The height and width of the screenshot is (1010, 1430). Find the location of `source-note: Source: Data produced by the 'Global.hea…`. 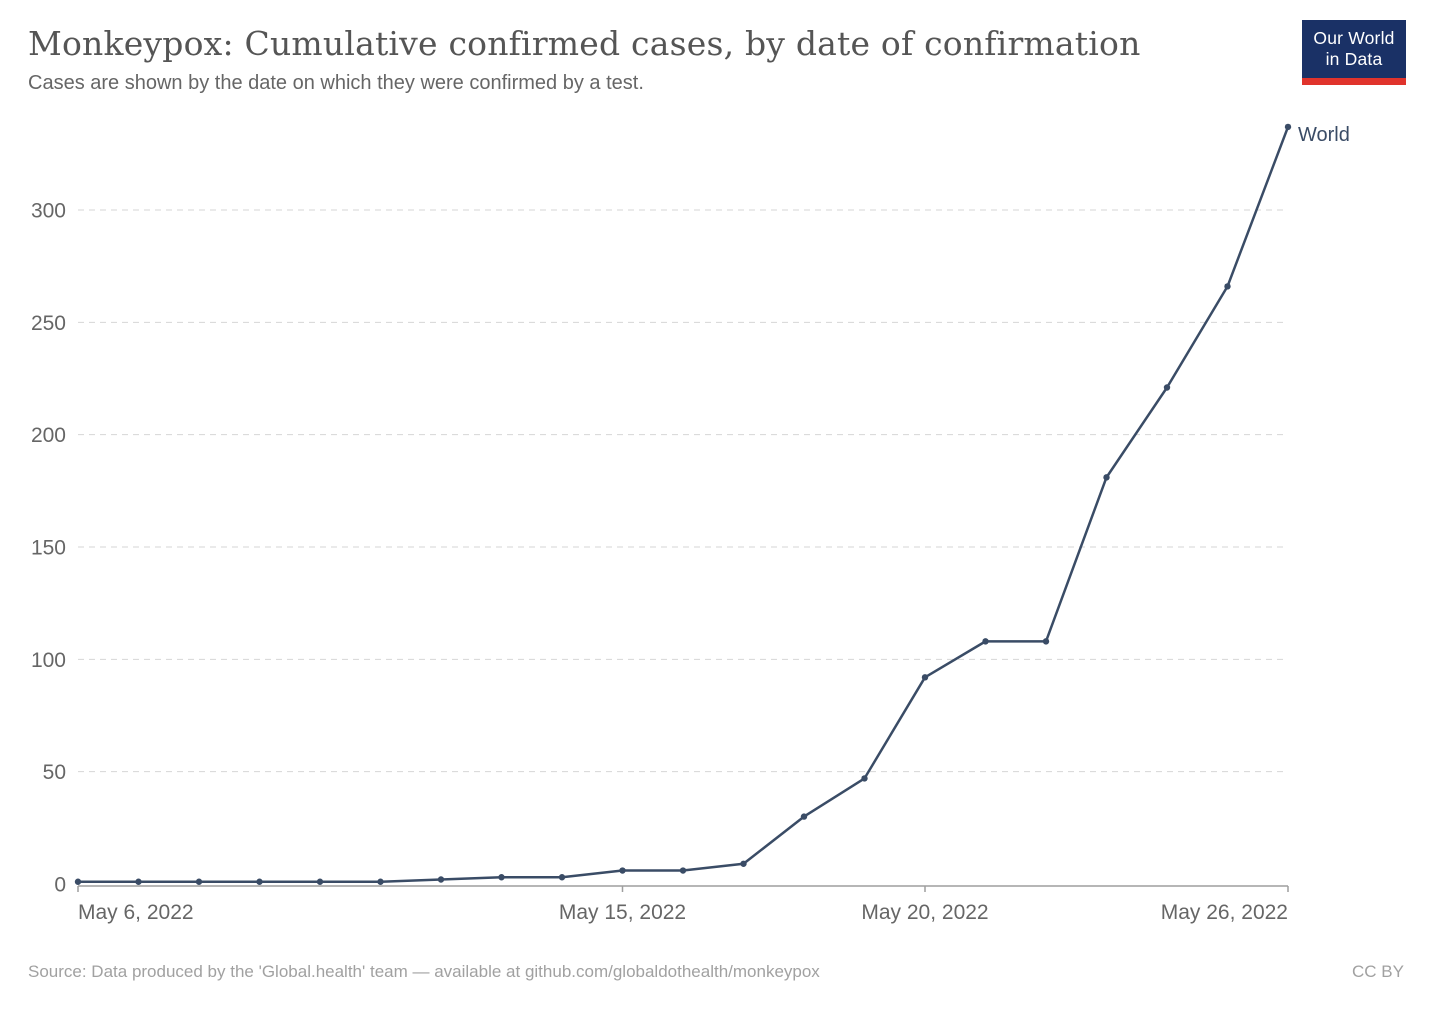

source-note: Source: Data produced by the 'Global.hea… is located at coordinates (424, 971).